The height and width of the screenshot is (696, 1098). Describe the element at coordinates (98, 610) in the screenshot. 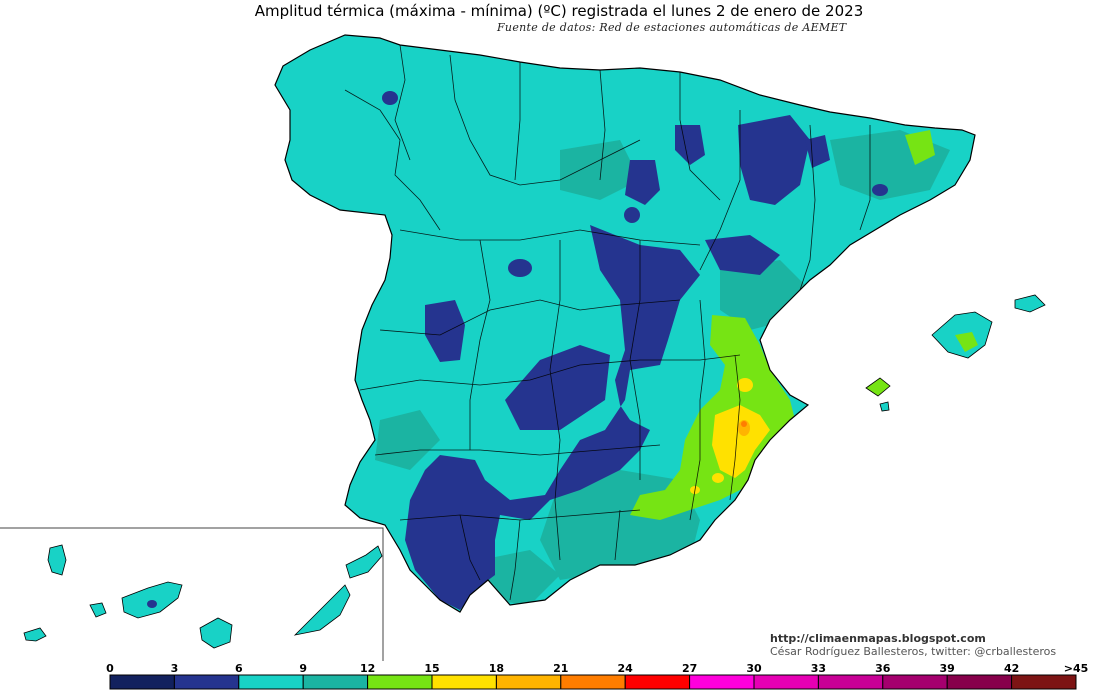

I see `island-la-gomera` at that location.